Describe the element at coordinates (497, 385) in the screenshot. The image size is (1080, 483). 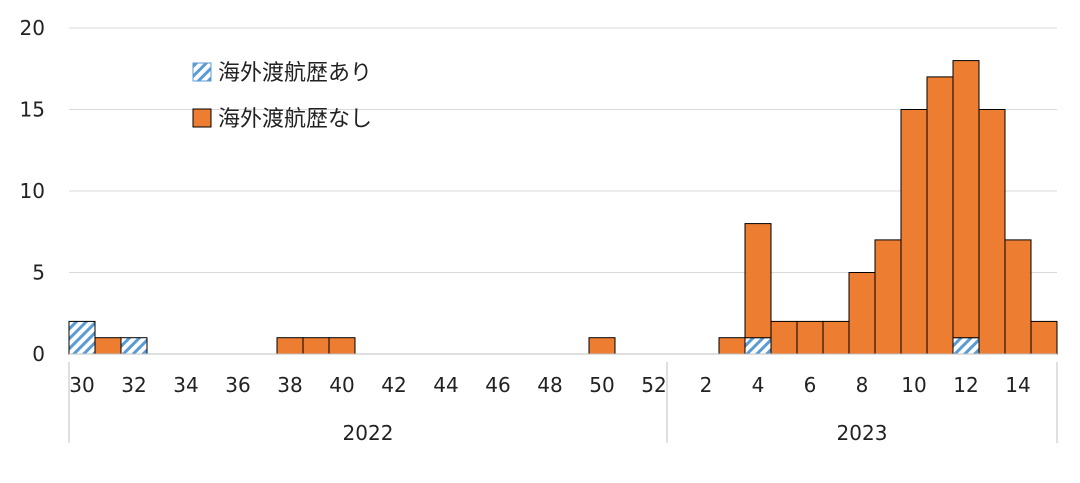
I see `x-tick-label: 46` at that location.